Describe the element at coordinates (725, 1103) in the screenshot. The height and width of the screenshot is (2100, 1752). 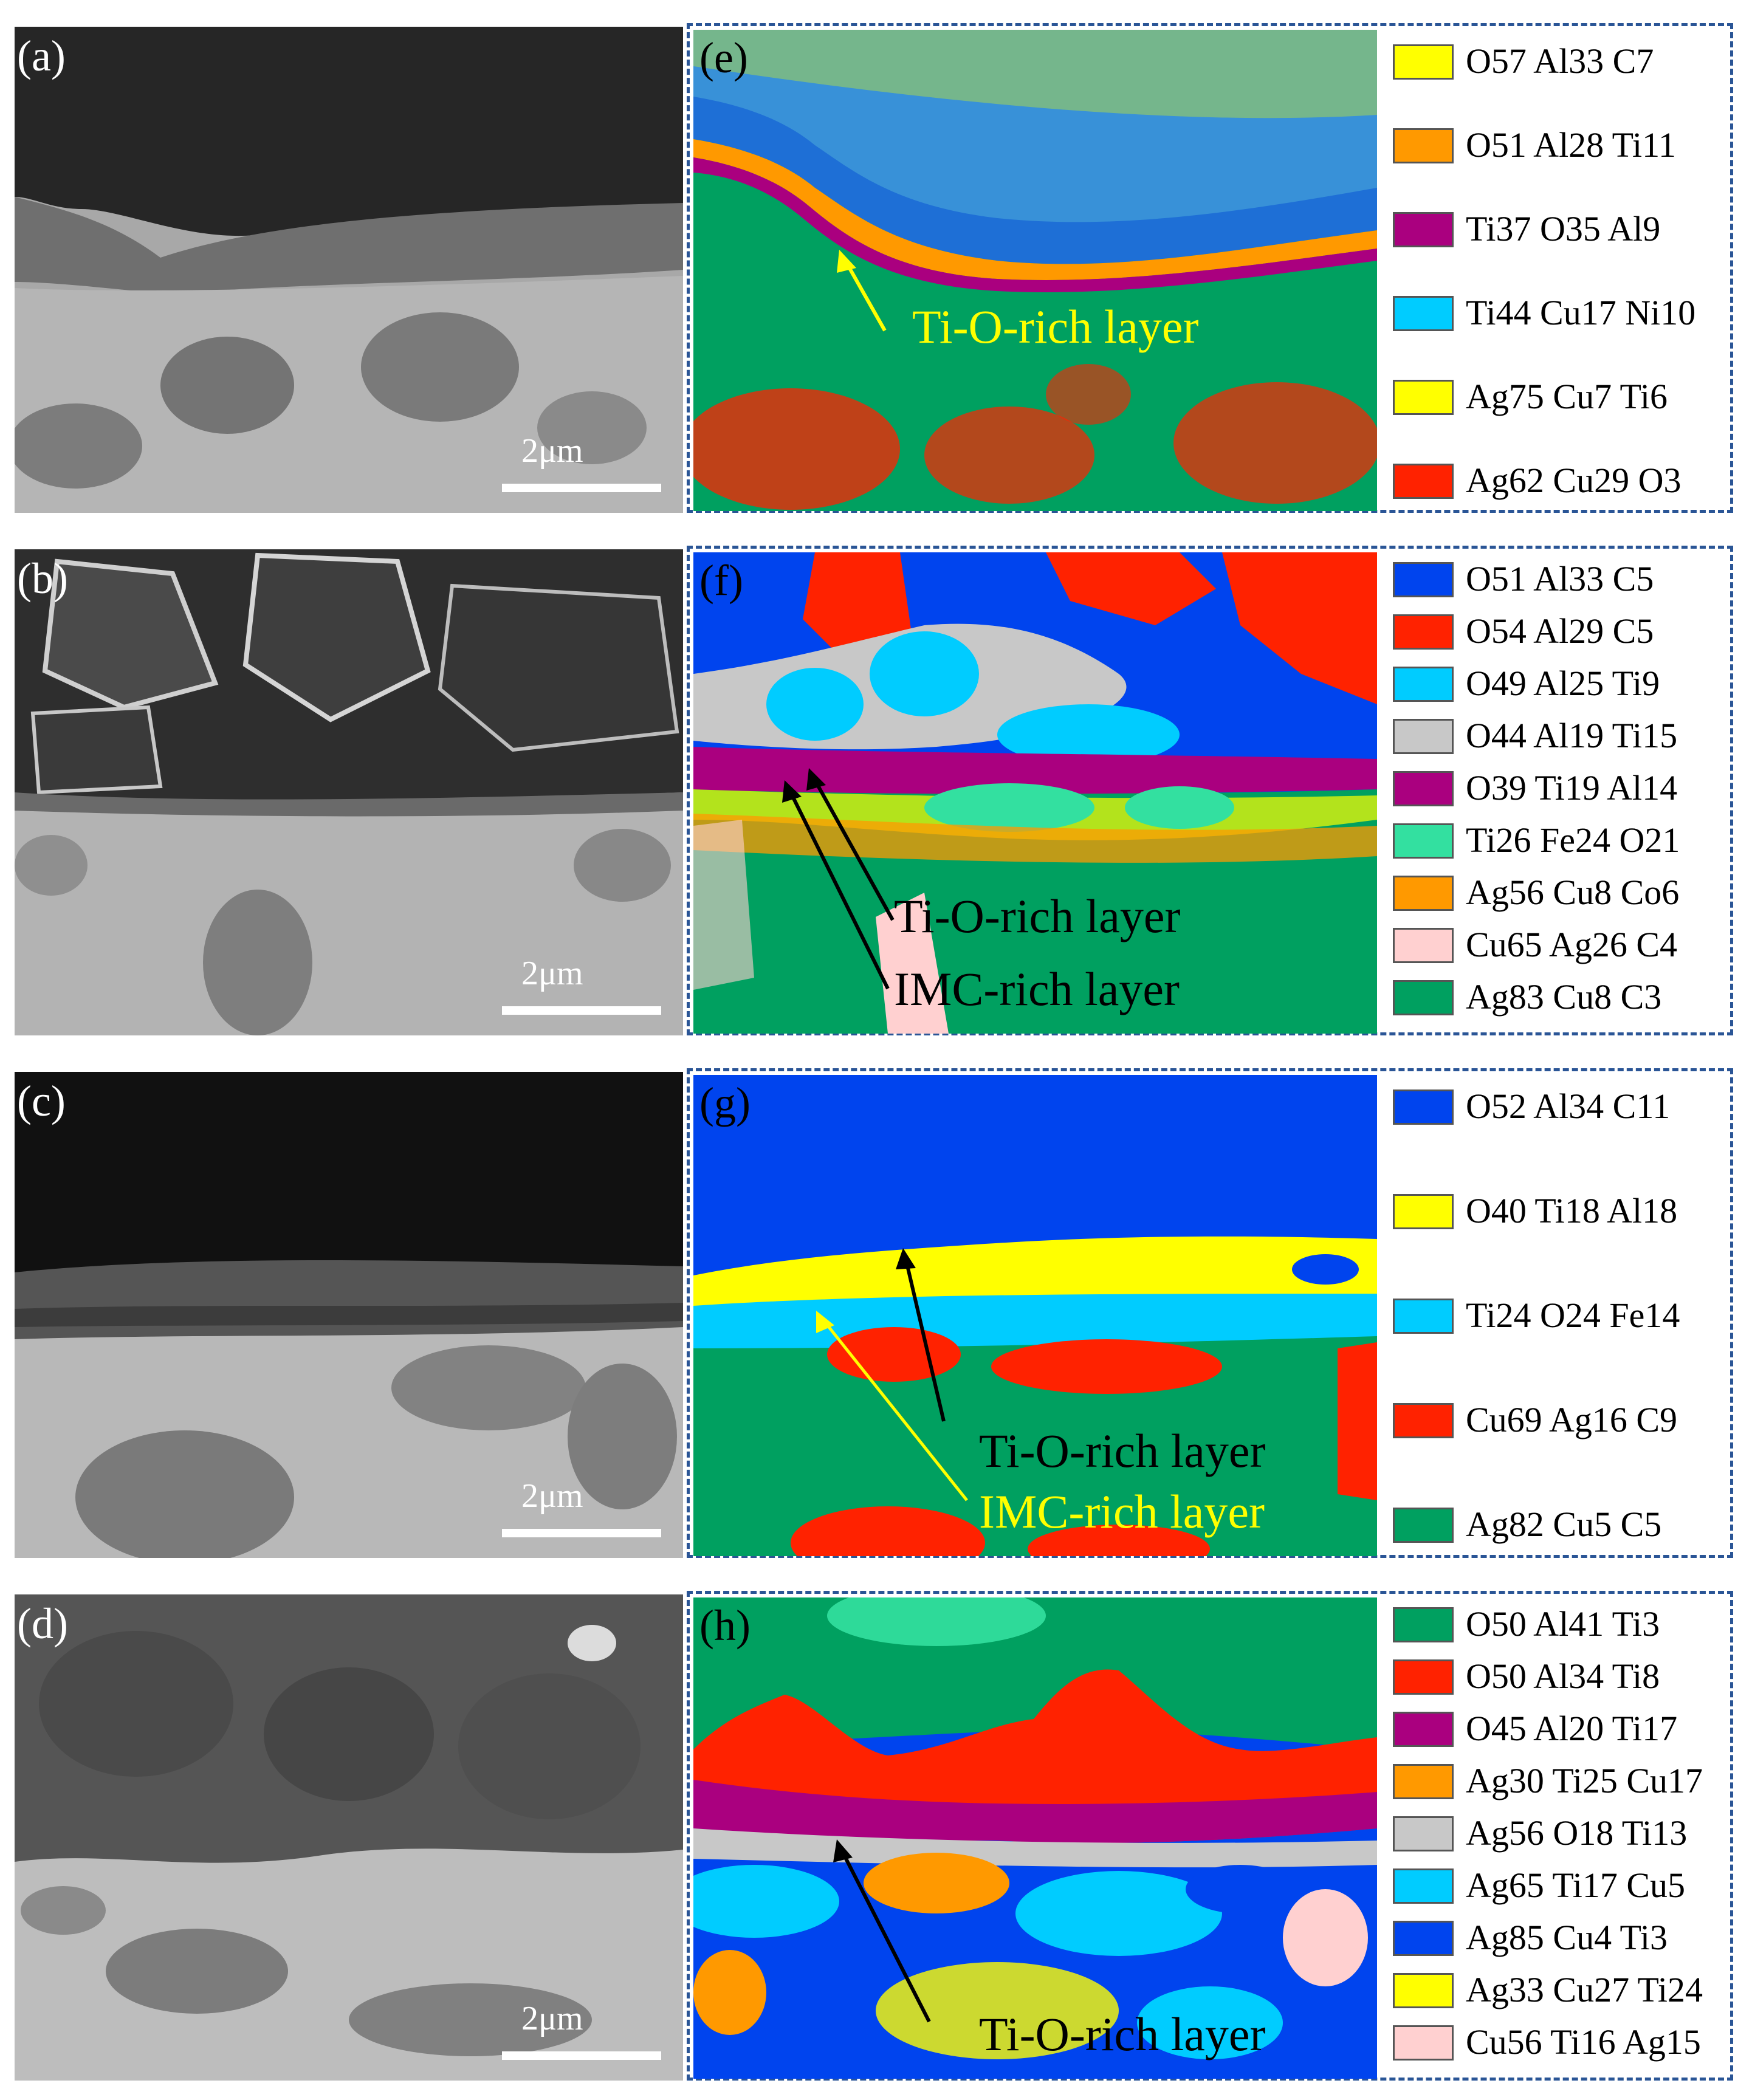
I see `panel-label-g: (g)` at that location.